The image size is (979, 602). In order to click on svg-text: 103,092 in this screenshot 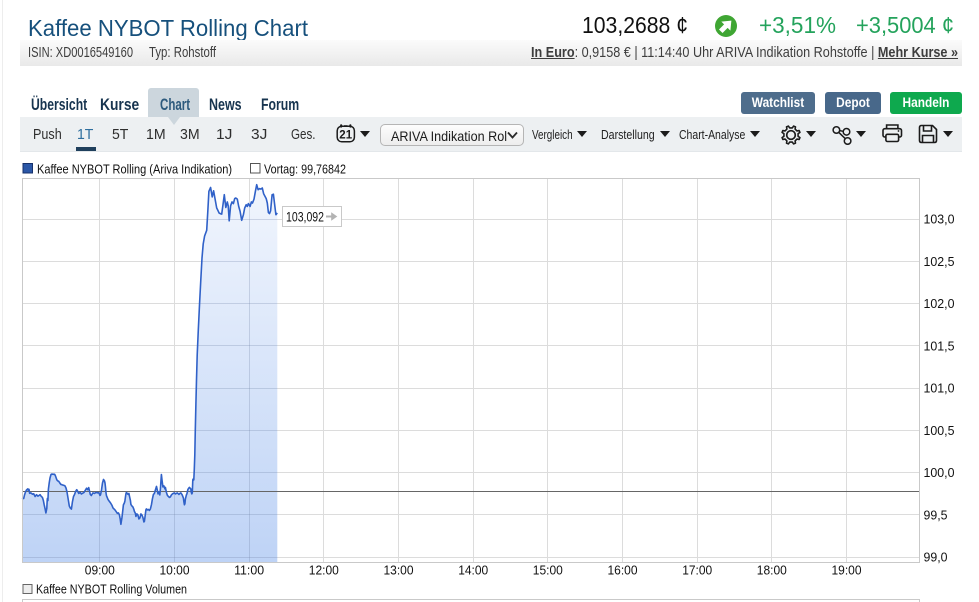, I will do `click(305, 217)`.